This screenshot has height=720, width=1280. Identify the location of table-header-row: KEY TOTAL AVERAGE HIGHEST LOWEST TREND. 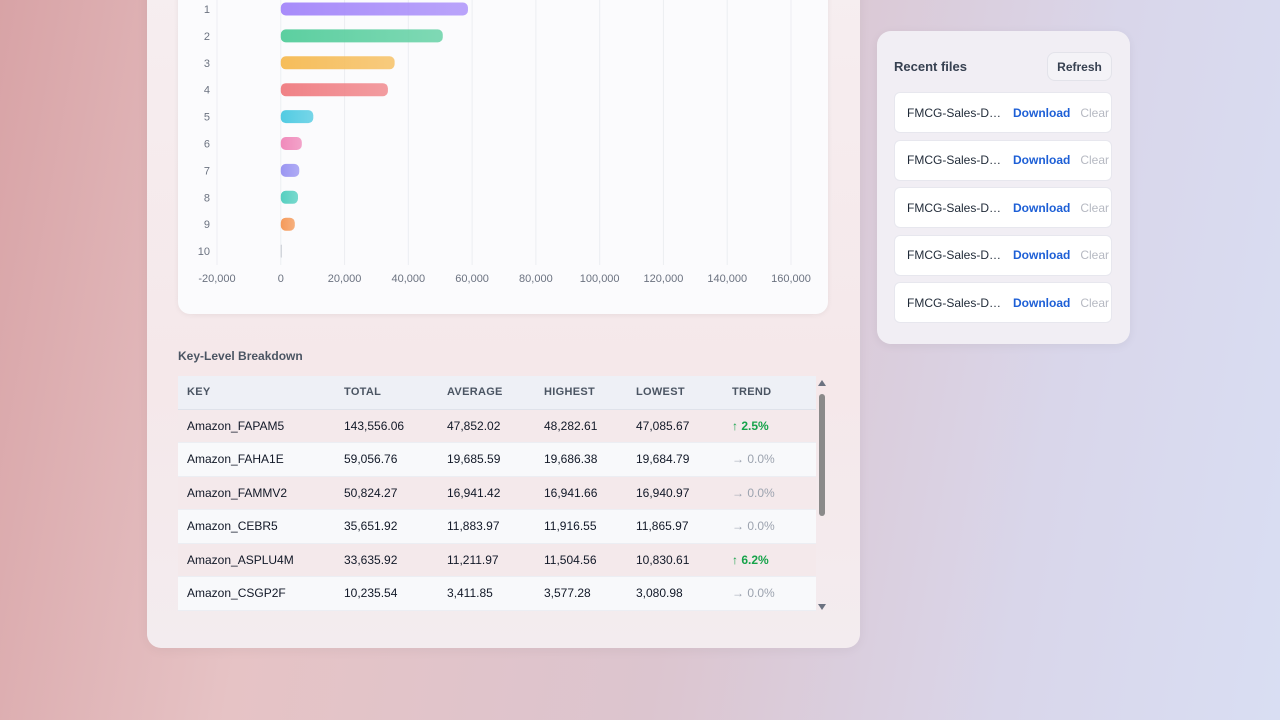
(497, 393).